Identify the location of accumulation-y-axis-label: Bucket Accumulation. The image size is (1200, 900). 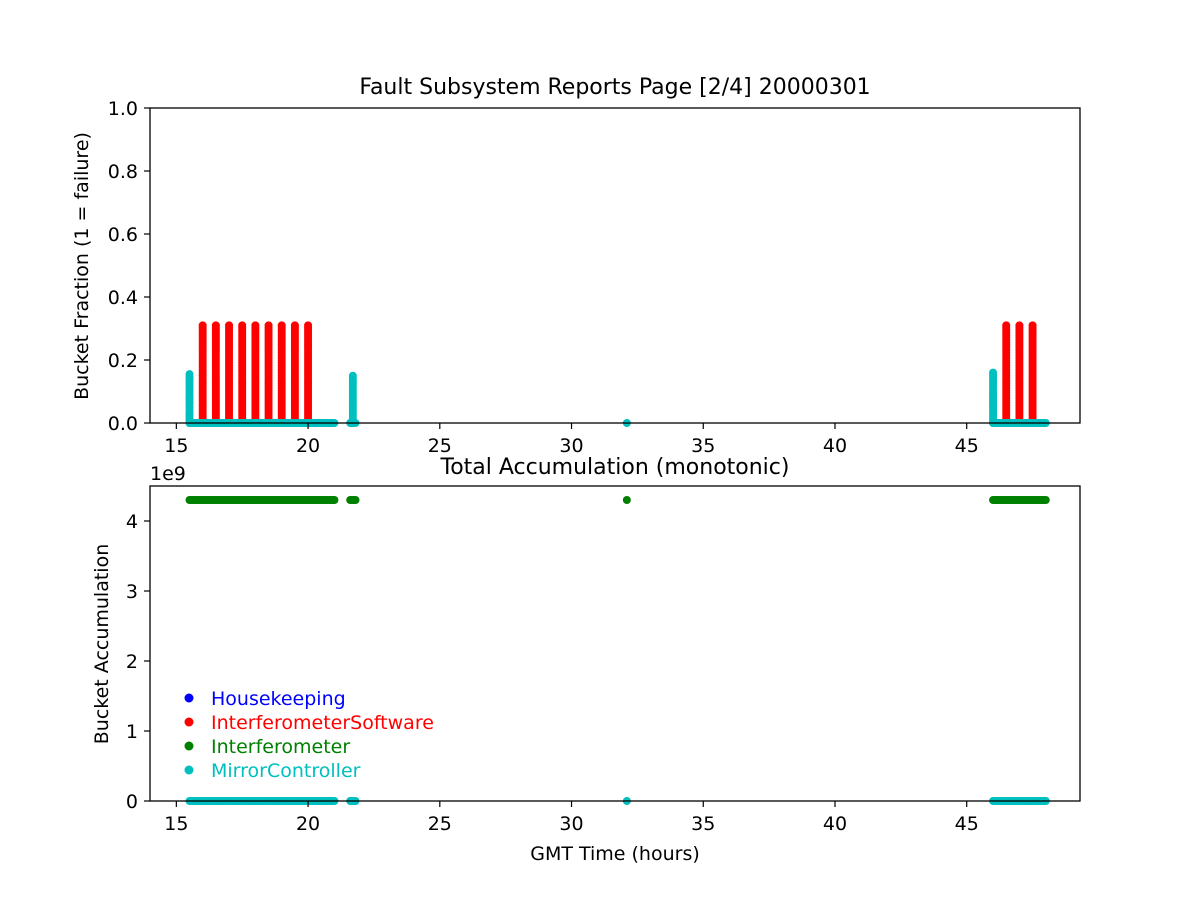
(102, 644).